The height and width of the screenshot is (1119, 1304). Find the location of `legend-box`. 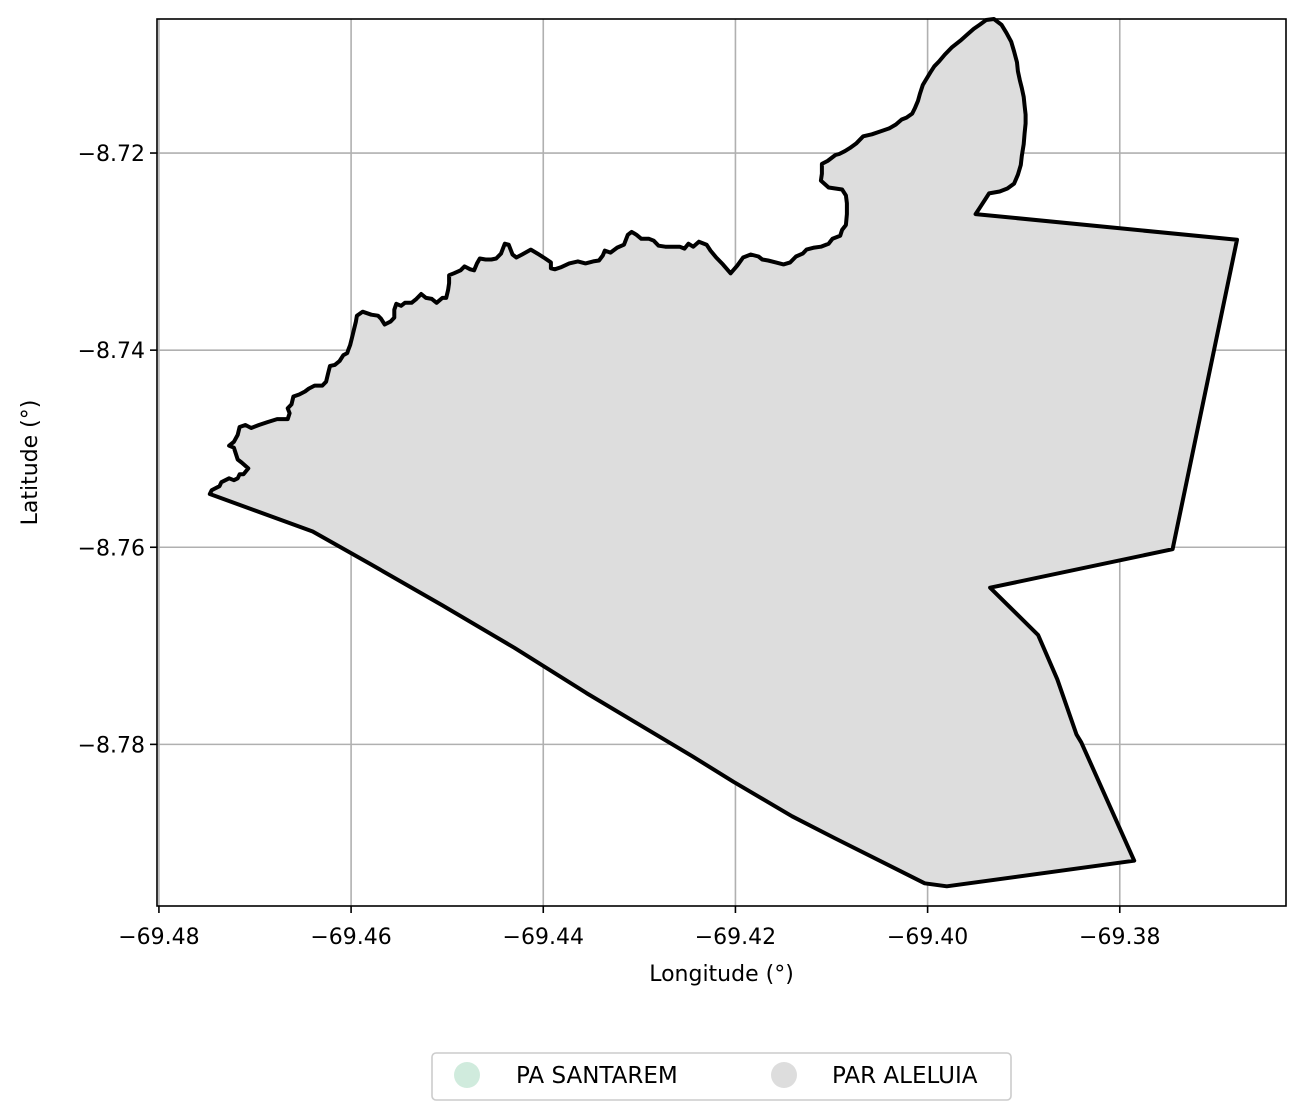

legend-box is located at coordinates (721, 1076).